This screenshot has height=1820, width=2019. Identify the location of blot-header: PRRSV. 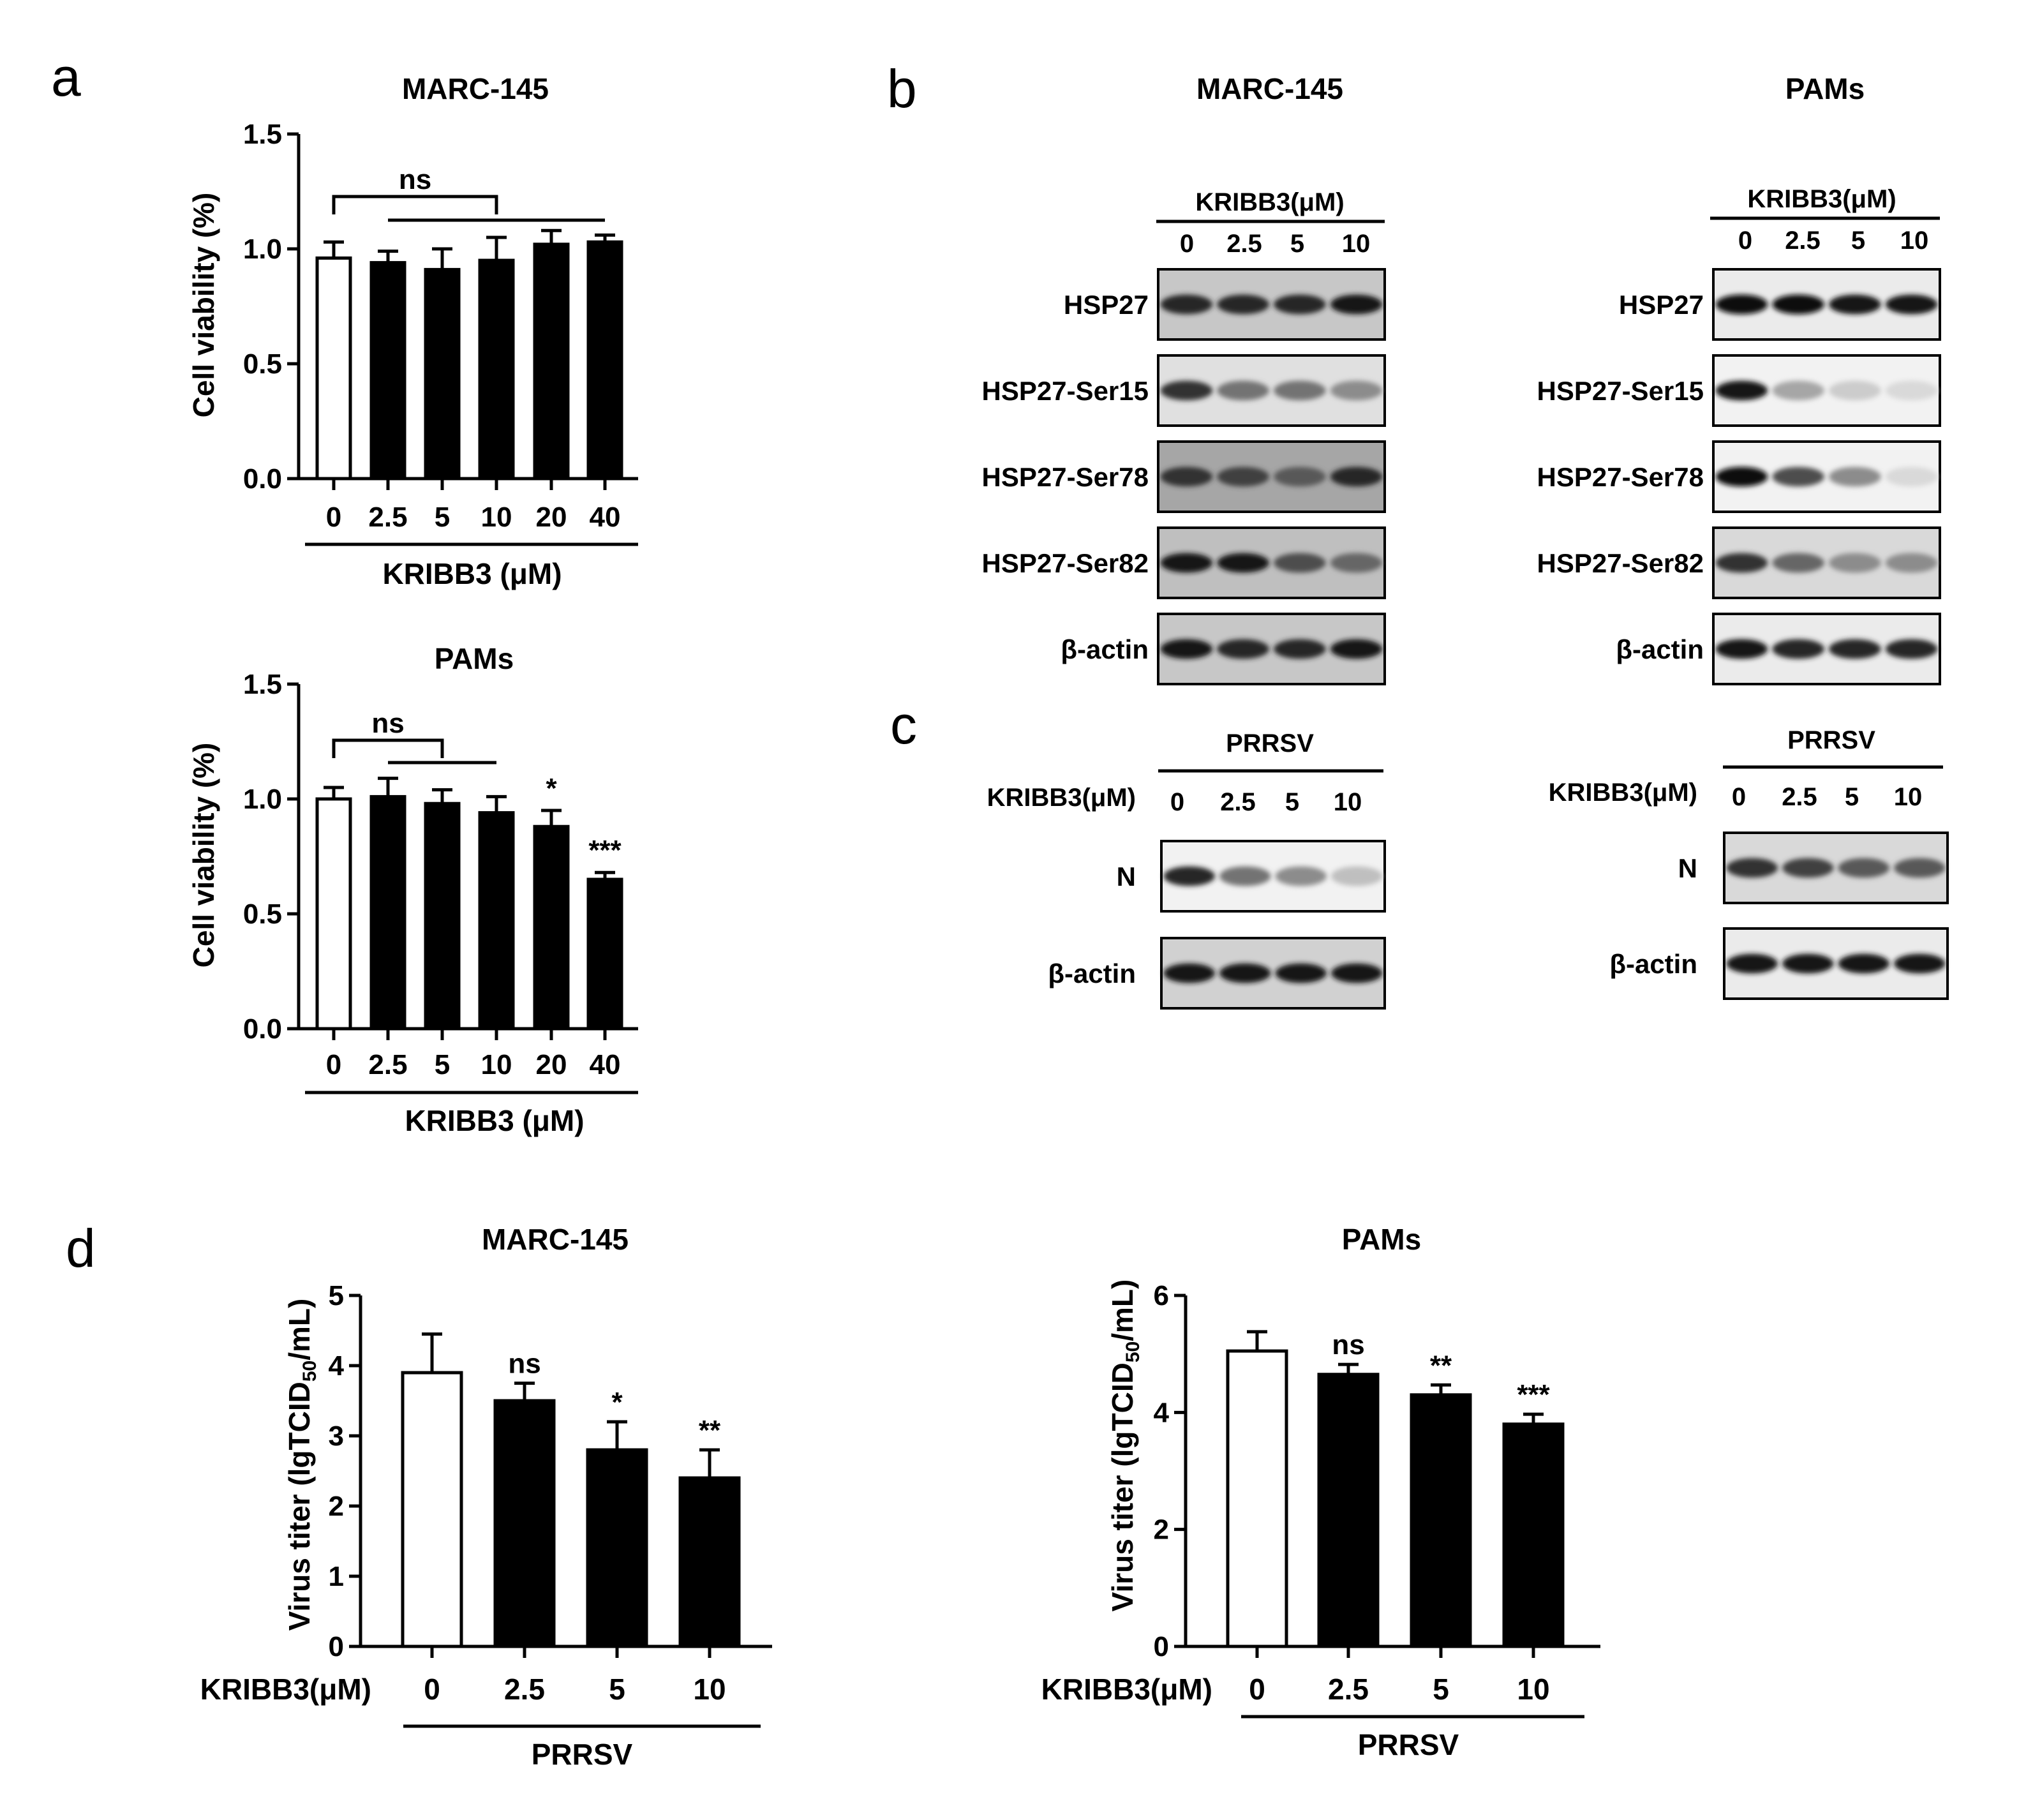
(1831, 740).